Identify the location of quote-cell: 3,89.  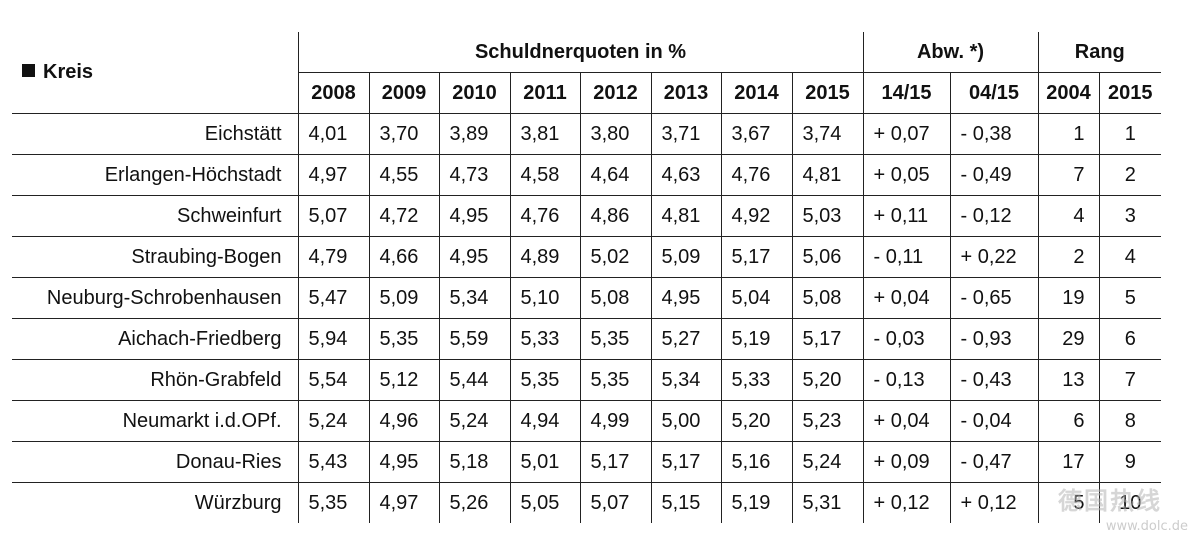
(474, 134).